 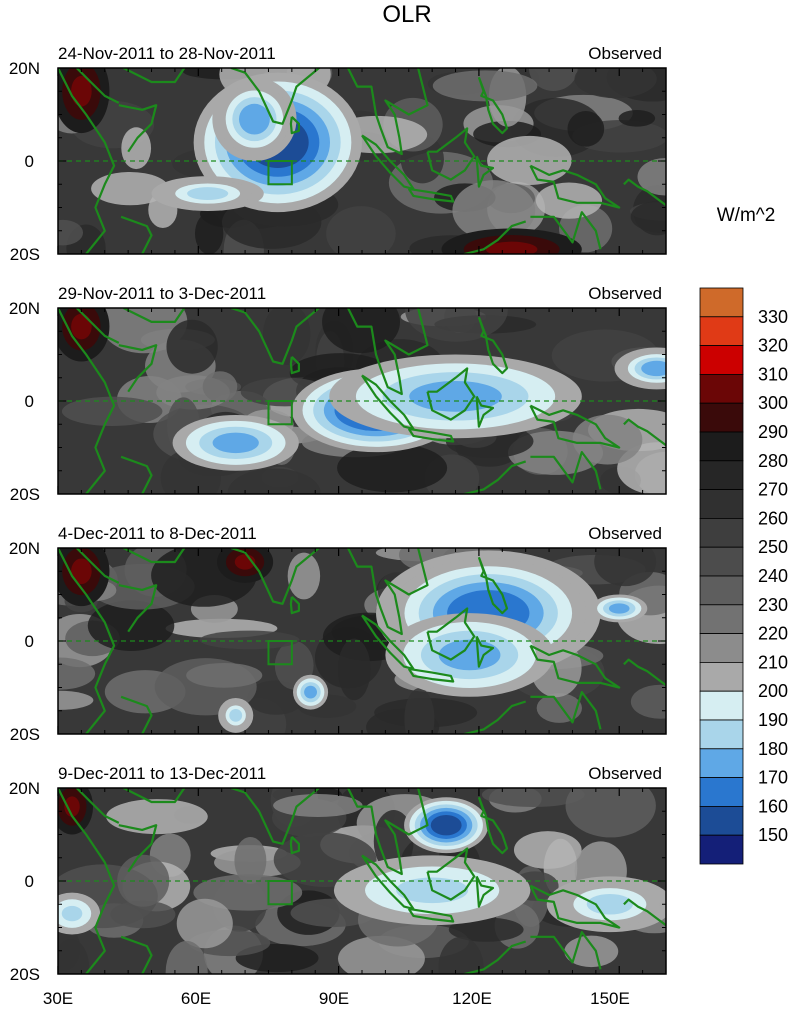 I want to click on colorbar-label: 240, so click(x=773, y=576).